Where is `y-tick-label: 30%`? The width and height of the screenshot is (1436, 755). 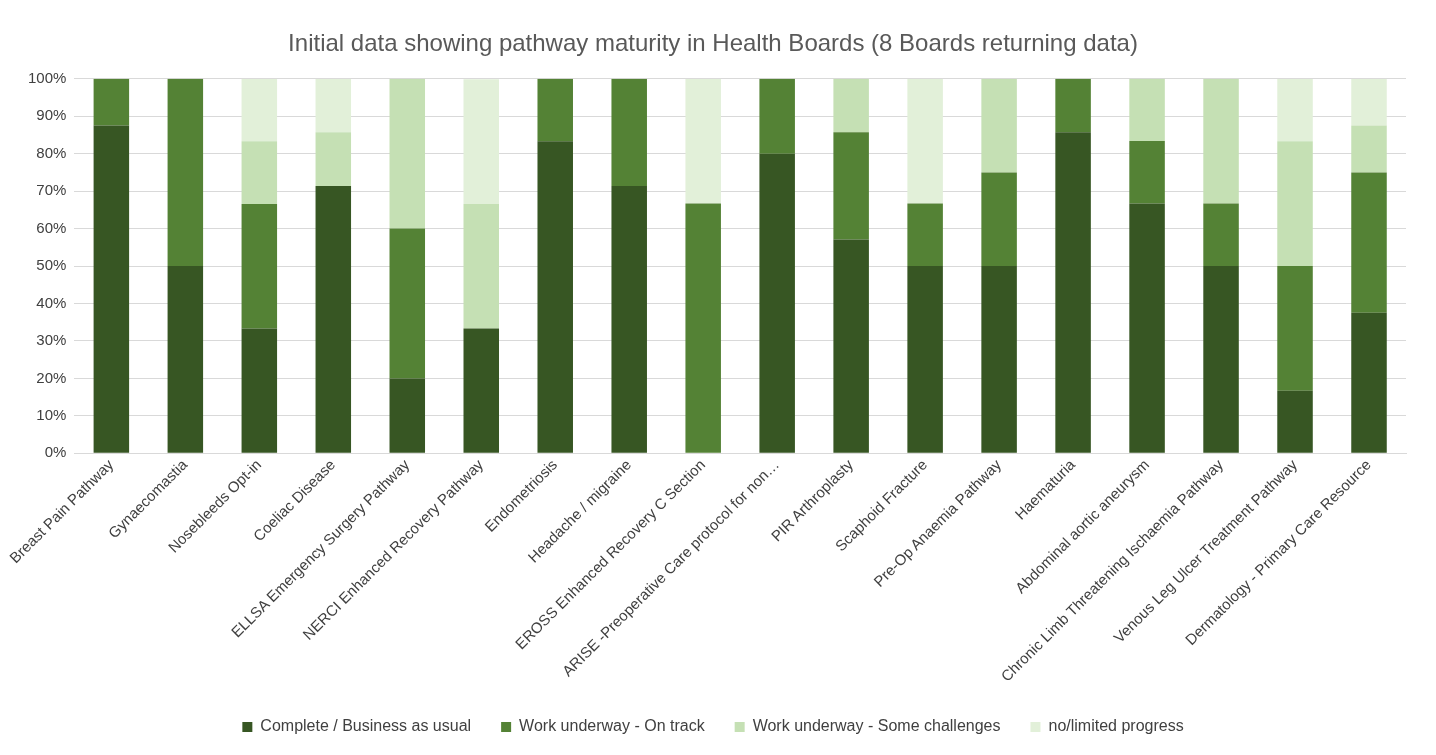
y-tick-label: 30% is located at coordinates (51, 340).